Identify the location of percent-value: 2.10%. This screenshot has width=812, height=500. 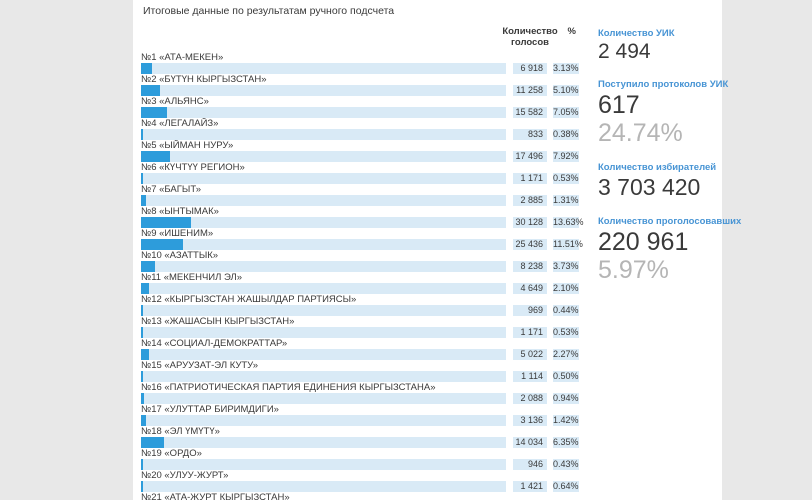
(566, 288).